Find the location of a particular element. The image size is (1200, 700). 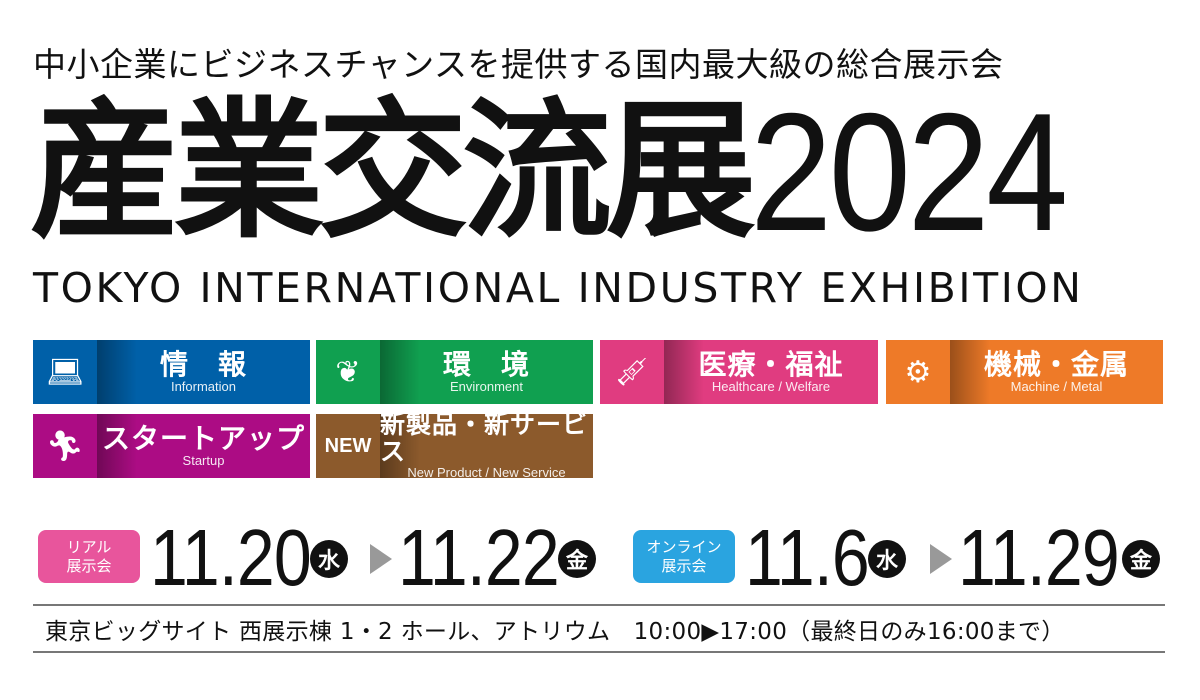

category-new-product: NEW 新製品・新サービス New Product / New Service is located at coordinates (454, 445).